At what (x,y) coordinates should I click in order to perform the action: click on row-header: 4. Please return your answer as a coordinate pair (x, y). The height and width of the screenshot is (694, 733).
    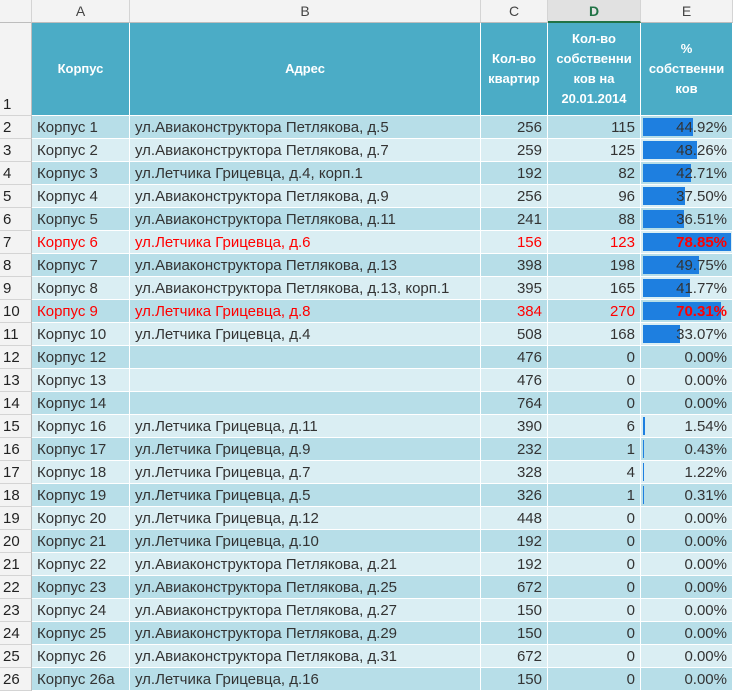
    Looking at the image, I should click on (16, 173).